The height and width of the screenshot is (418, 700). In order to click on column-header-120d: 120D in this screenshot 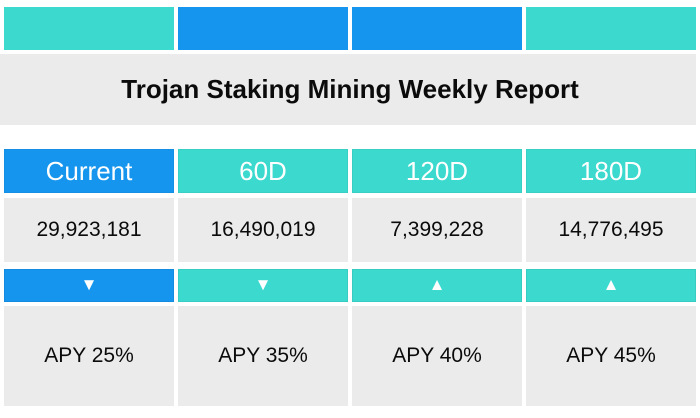, I will do `click(437, 171)`.